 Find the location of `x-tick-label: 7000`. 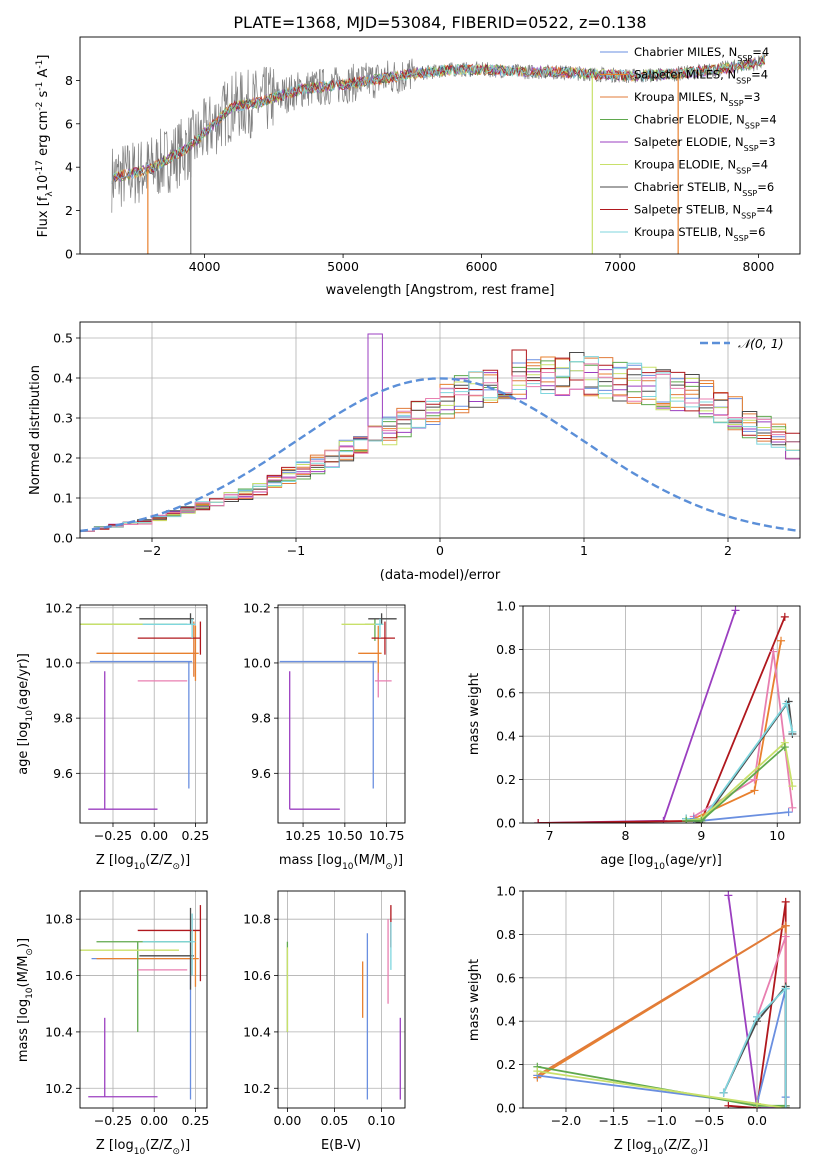

x-tick-label: 7000 is located at coordinates (620, 266).